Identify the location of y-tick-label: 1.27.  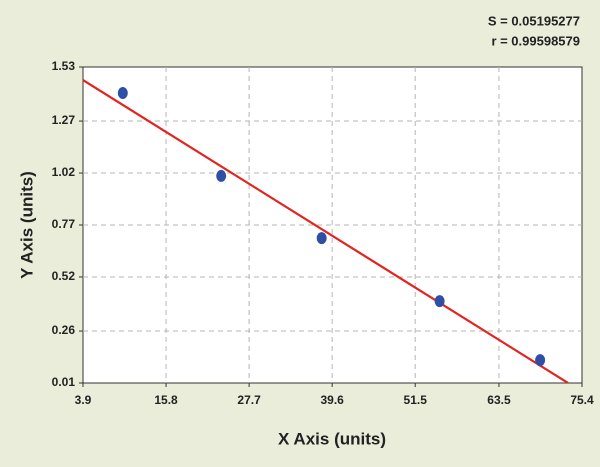
(64, 120).